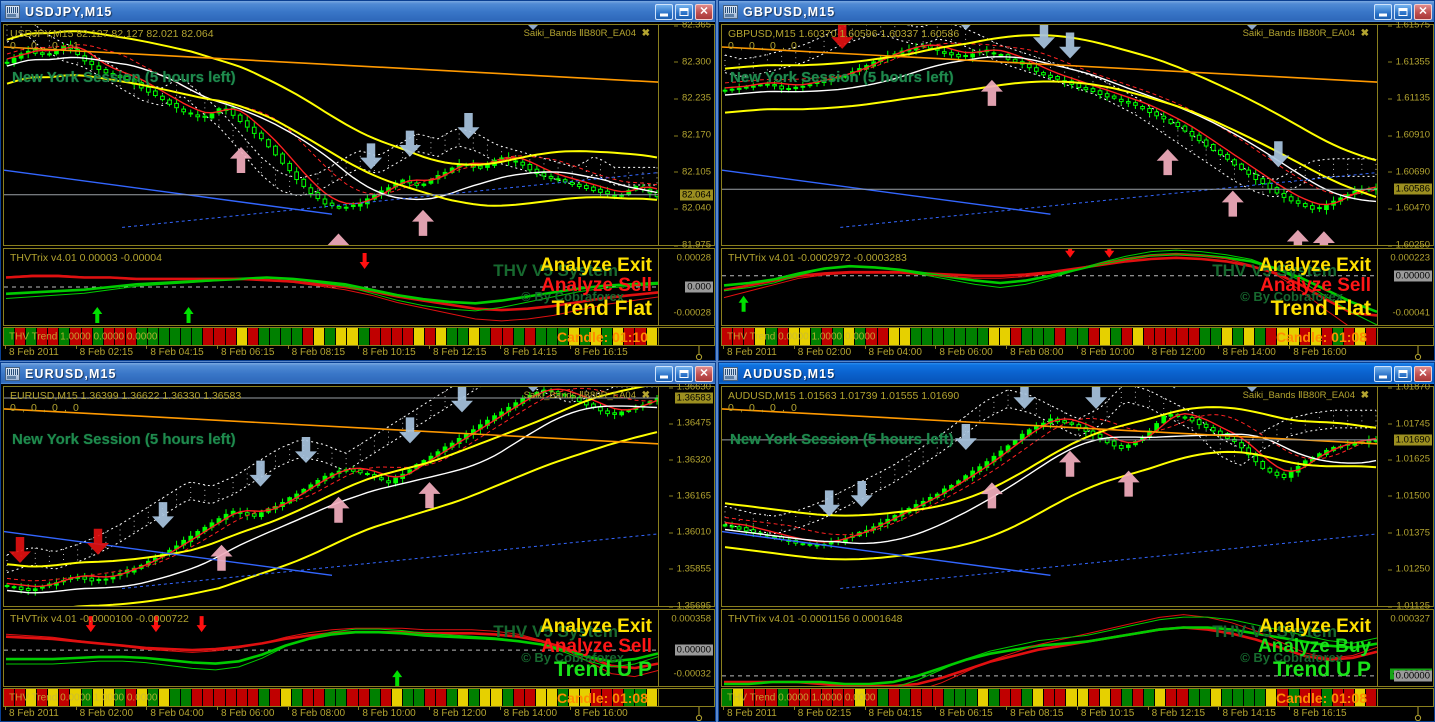 This screenshot has width=1435, height=722. I want to click on ea-dropdown-icon-gbpusd, so click(1252, 27).